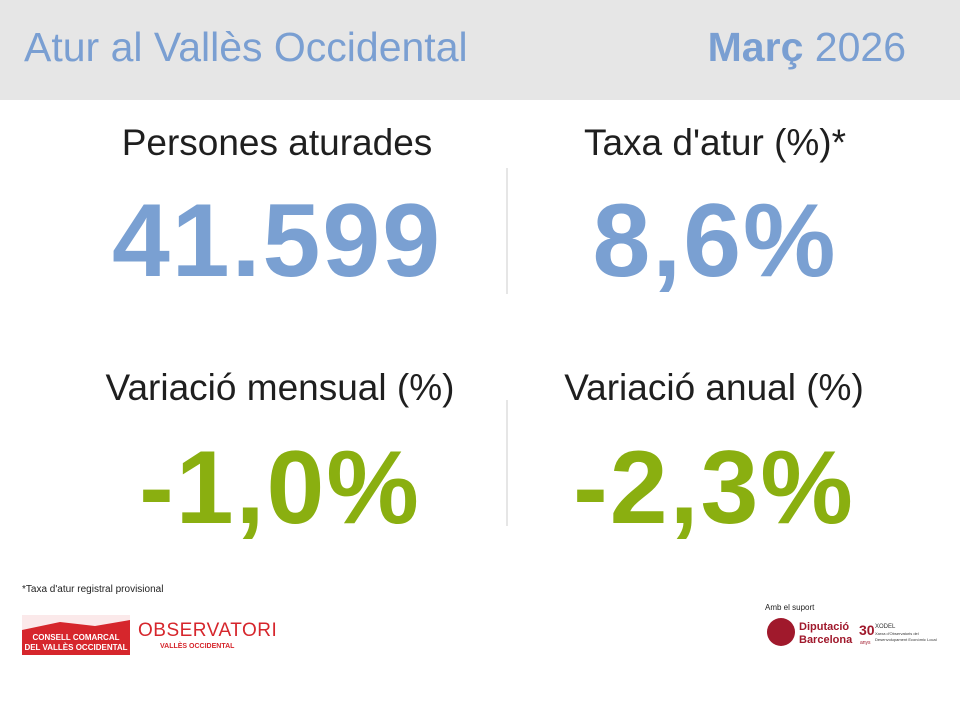 Image resolution: width=960 pixels, height=720 pixels. I want to click on month: Març, so click(755, 47).